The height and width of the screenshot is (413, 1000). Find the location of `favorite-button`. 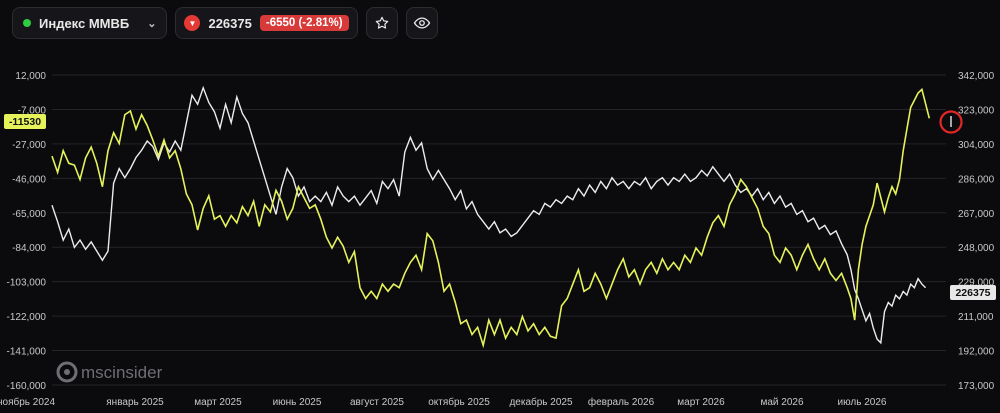

favorite-button is located at coordinates (381, 23).